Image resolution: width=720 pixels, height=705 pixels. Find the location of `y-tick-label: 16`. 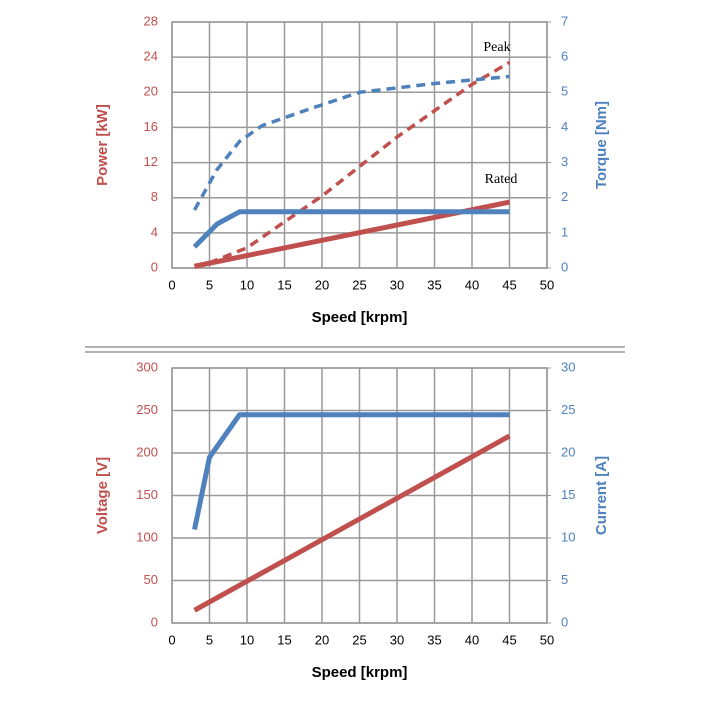

y-tick-label: 16 is located at coordinates (151, 126).